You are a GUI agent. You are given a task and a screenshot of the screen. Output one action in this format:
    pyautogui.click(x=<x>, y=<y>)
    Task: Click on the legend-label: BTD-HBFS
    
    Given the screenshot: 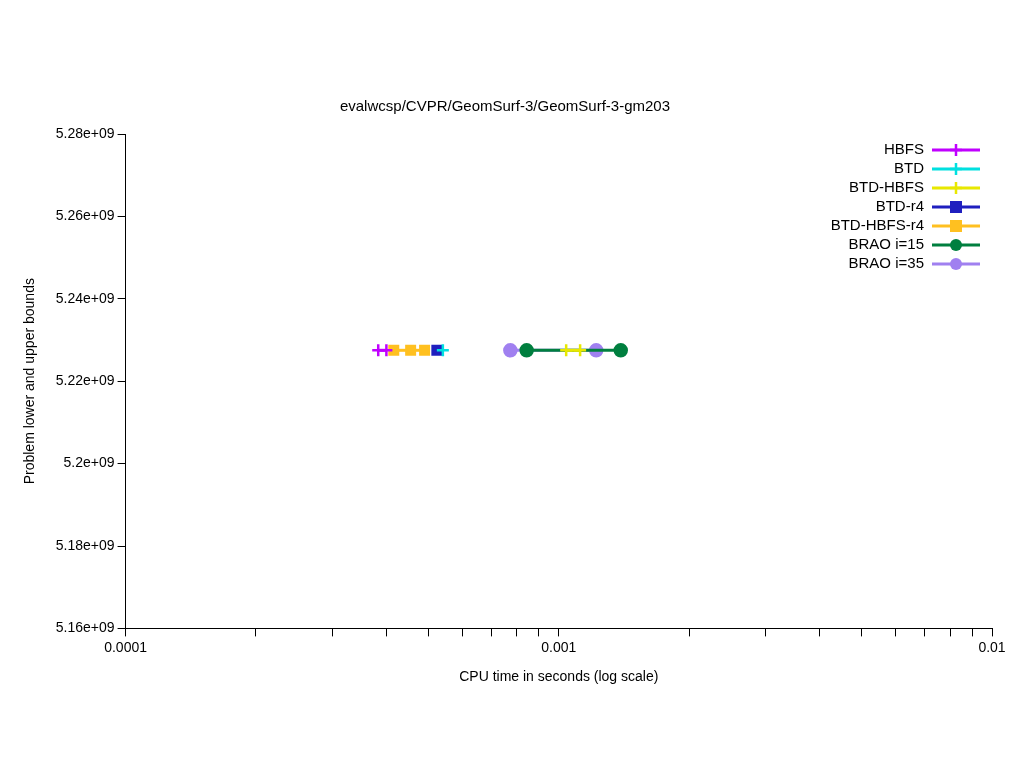 What is the action you would take?
    pyautogui.click(x=886, y=187)
    